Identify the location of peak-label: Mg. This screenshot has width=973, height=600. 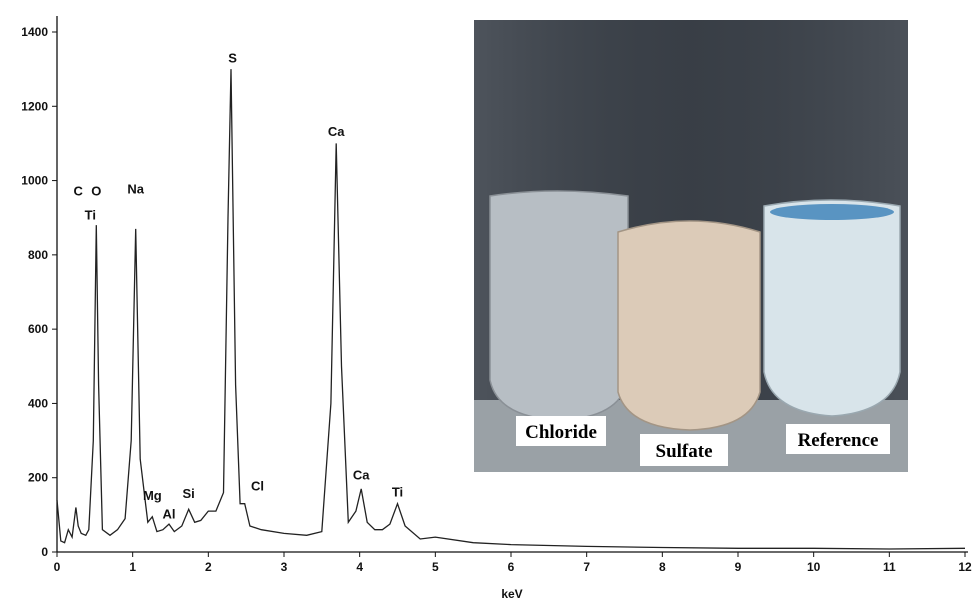
(152, 495).